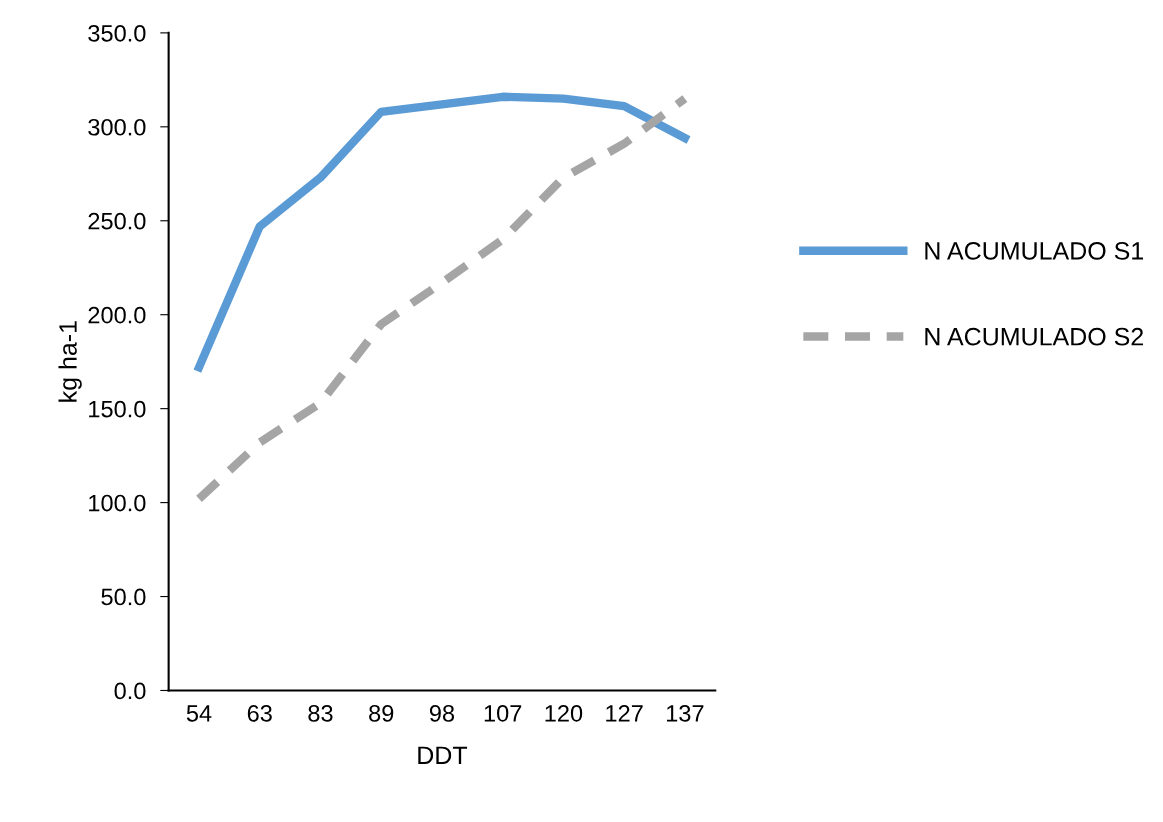 Image resolution: width=1163 pixels, height=822 pixels. Describe the element at coordinates (685, 713) in the screenshot. I see `x-tick-label: 137` at that location.